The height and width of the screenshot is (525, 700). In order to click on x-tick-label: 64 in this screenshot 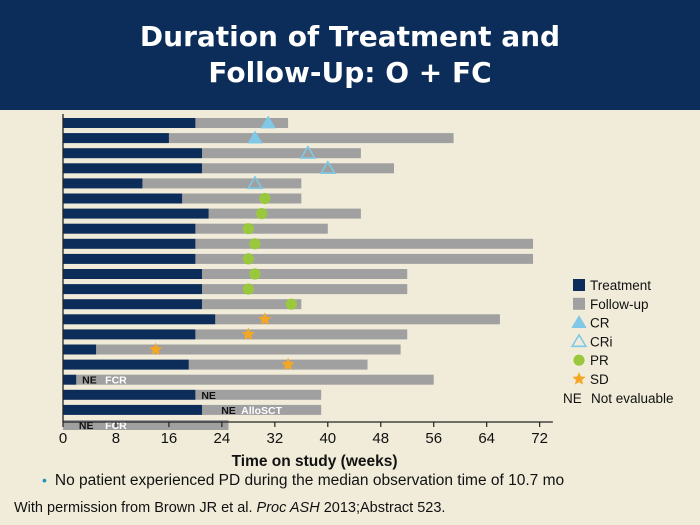, I will do `click(486, 438)`.